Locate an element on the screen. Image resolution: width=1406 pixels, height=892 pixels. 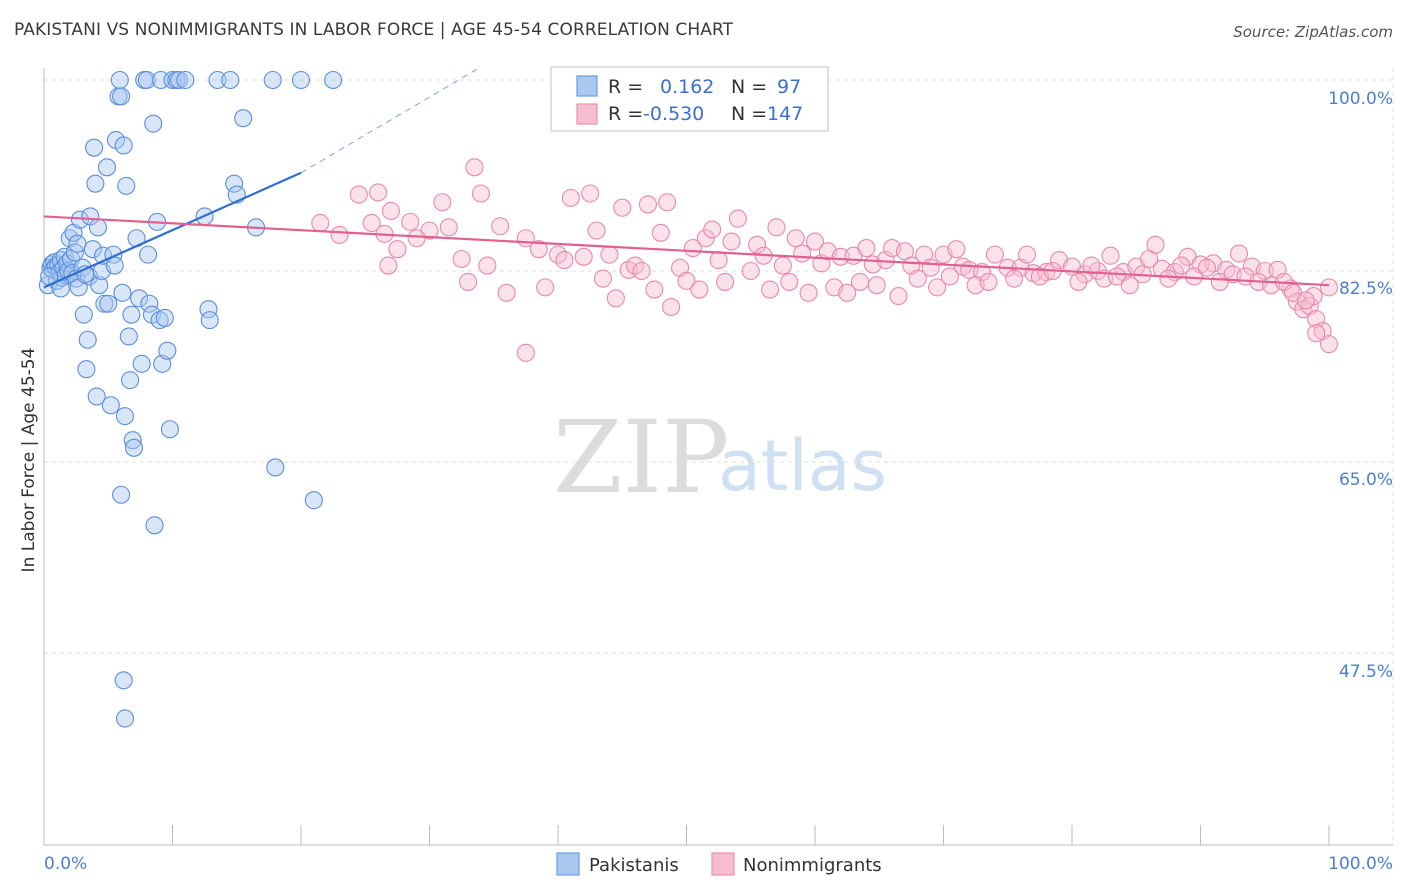
legend-r-value-2: -0.530 is located at coordinates (673, 114).